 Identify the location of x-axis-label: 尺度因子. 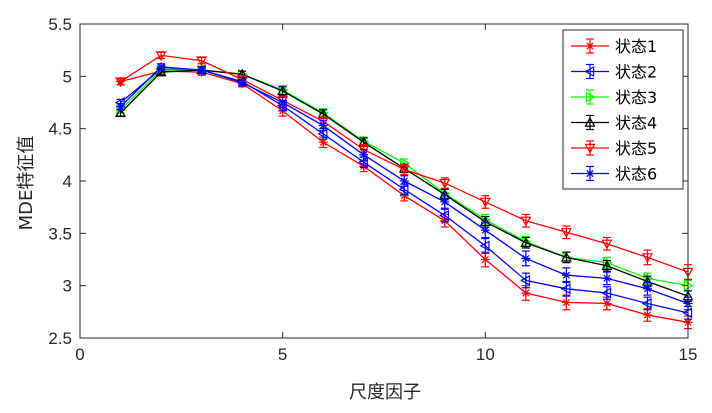
(385, 392).